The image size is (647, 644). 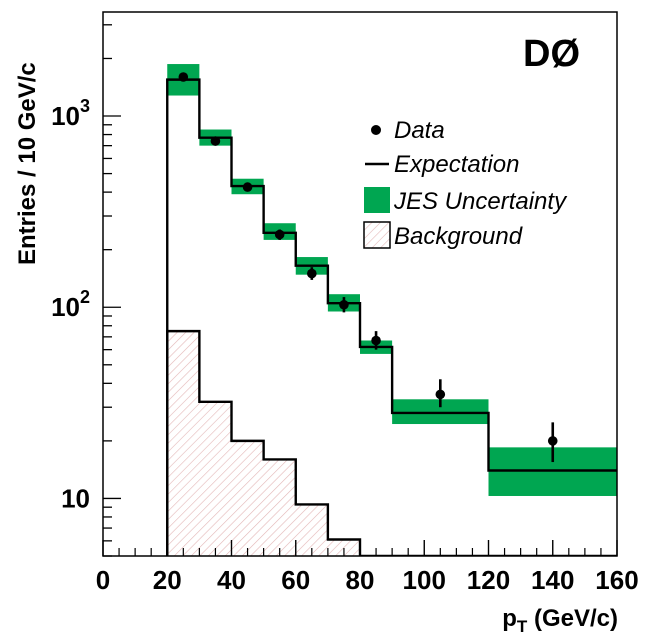 I want to click on x-tick-label-6: 120, so click(x=488, y=580).